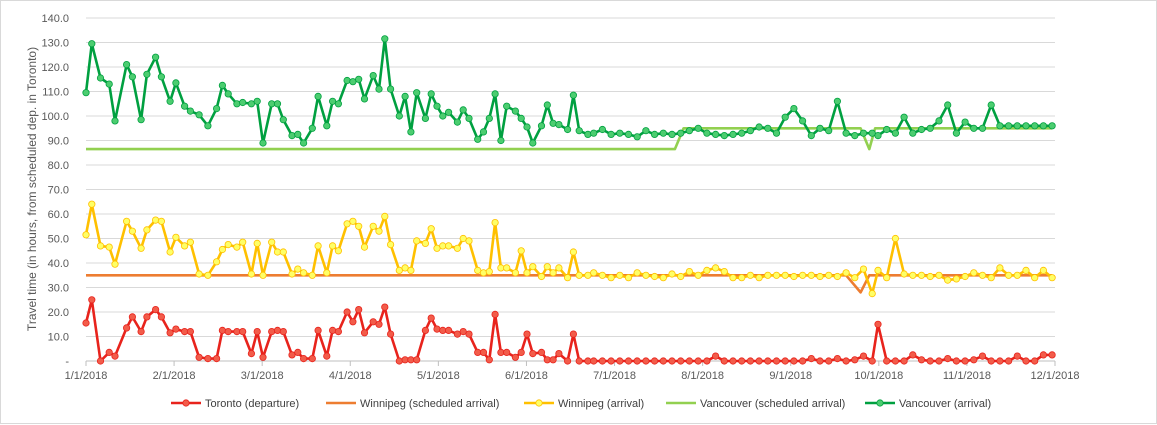 Image resolution: width=1157 pixels, height=425 pixels. What do you see at coordinates (55, 93) in the screenshot?
I see `y-tick-label: 110.0` at bounding box center [55, 93].